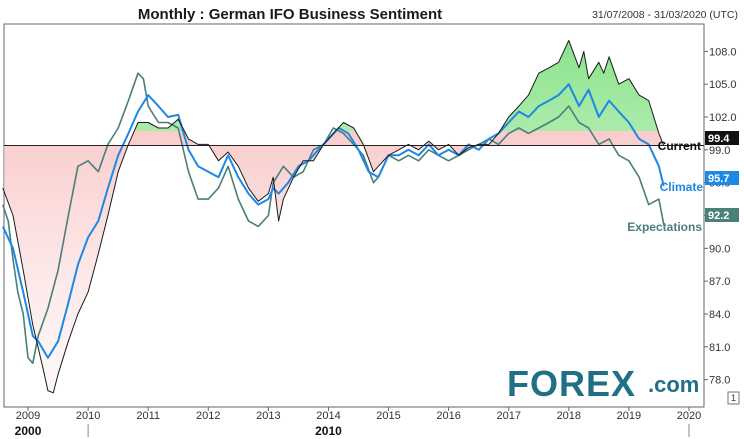 Image resolution: width=744 pixels, height=439 pixels. What do you see at coordinates (719, 348) in the screenshot?
I see `y-tick-label: 81.0` at bounding box center [719, 348].